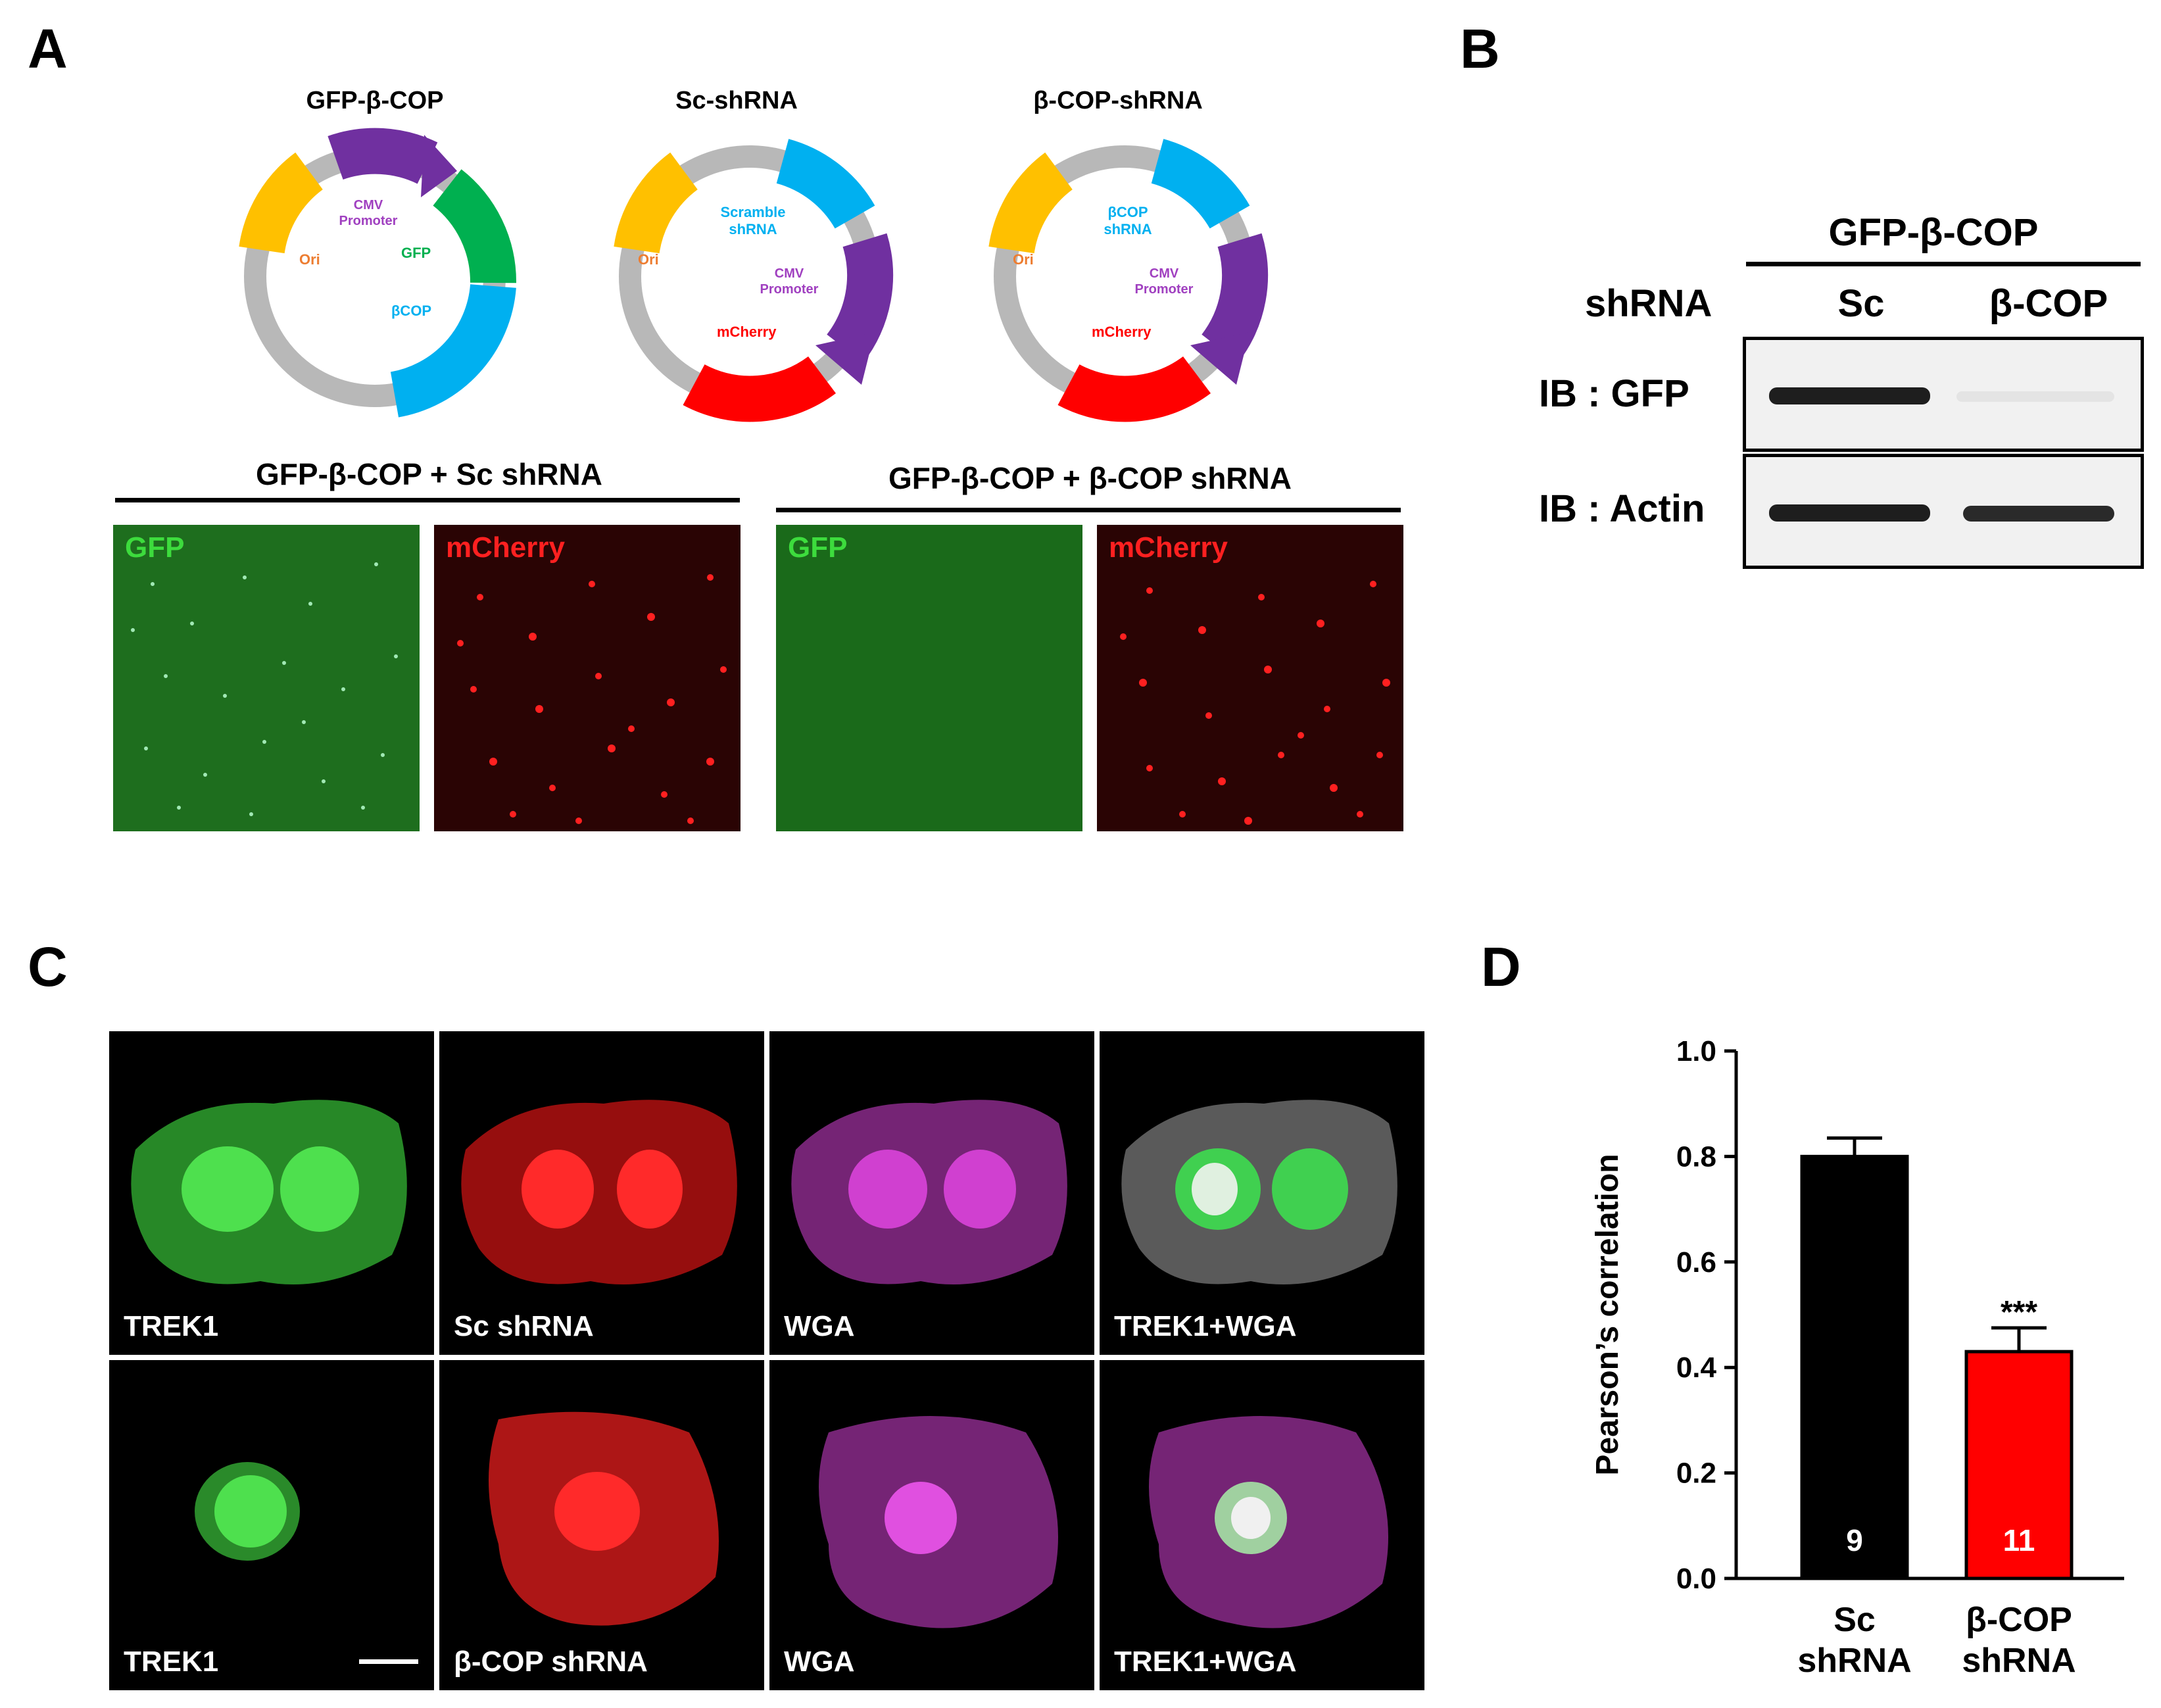 The height and width of the screenshot is (1708, 2161). What do you see at coordinates (1933, 232) in the screenshot?
I see `blot-header: GFP-β-COP` at bounding box center [1933, 232].